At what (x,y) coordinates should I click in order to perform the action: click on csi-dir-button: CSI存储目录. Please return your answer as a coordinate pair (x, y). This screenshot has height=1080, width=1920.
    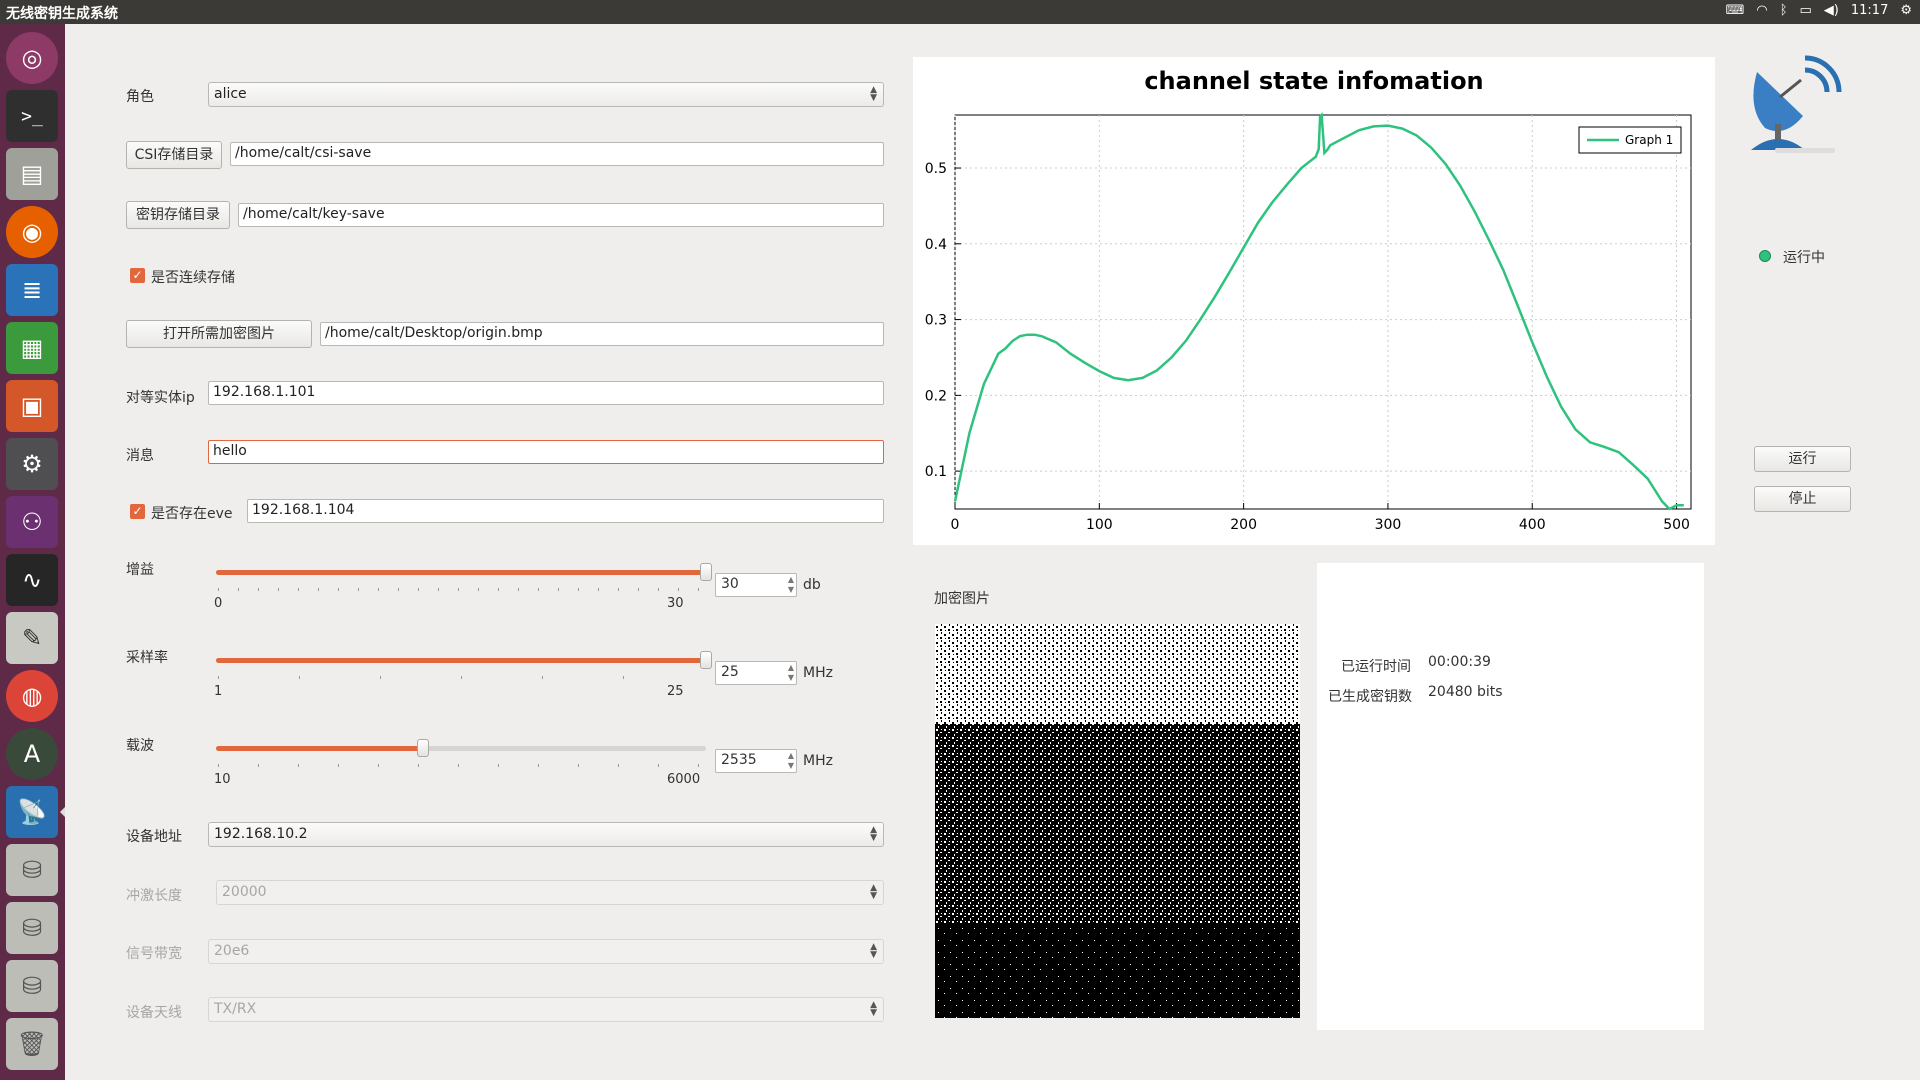
    Looking at the image, I should click on (174, 155).